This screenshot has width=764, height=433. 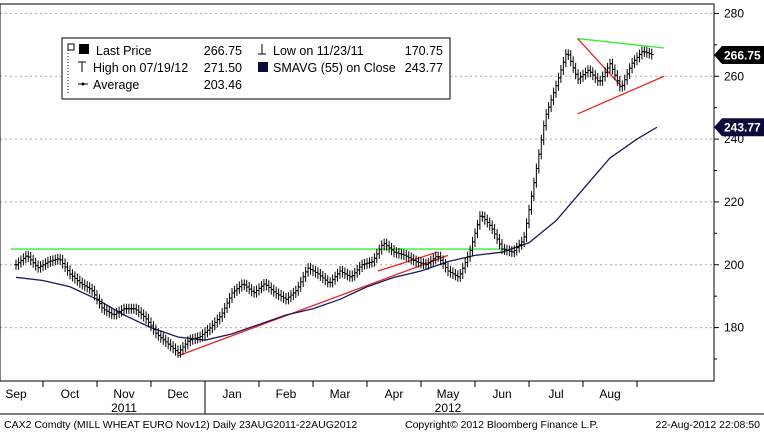 I want to click on average-marker-icon, so click(x=83, y=84).